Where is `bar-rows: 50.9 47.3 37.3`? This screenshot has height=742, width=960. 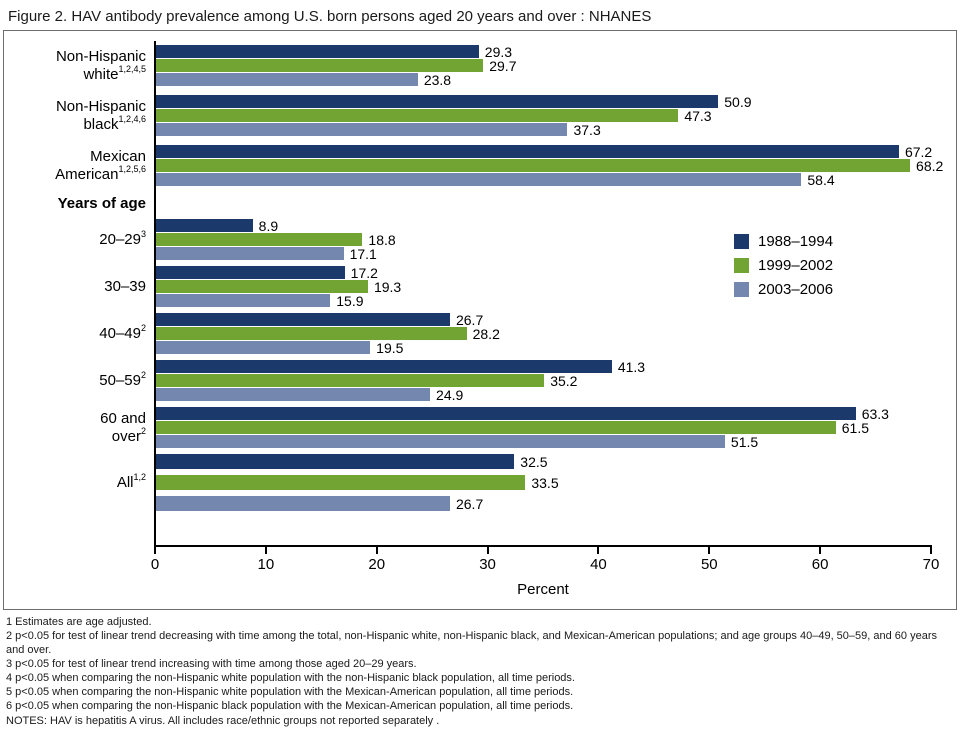 bar-rows: 50.9 47.3 37.3 is located at coordinates (542, 116).